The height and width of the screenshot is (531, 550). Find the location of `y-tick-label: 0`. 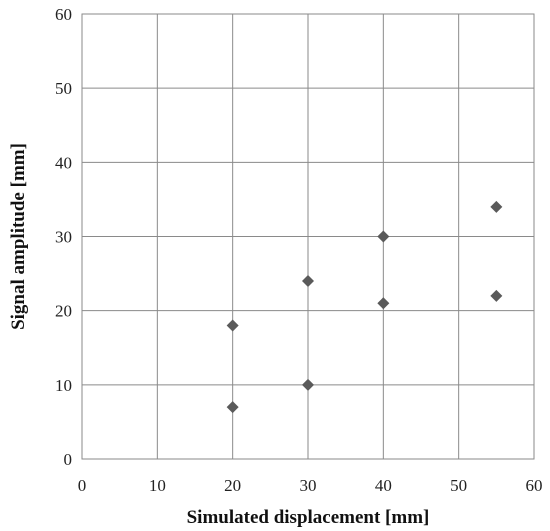

y-tick-label: 0 is located at coordinates (68, 459).